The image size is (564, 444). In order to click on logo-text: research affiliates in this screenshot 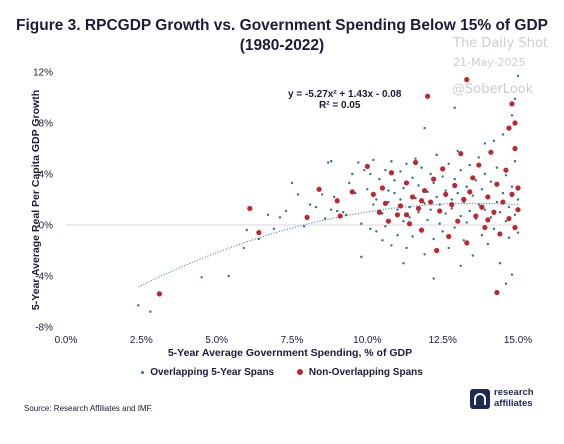, I will do `click(514, 398)`.